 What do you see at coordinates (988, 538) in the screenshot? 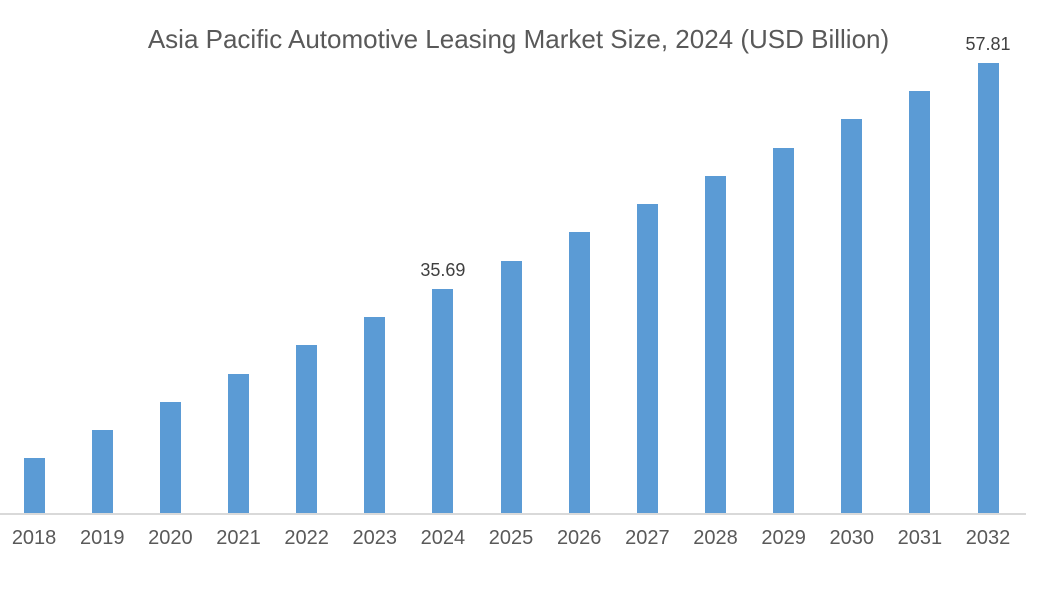
I see `x-tick-2032: 2032` at bounding box center [988, 538].